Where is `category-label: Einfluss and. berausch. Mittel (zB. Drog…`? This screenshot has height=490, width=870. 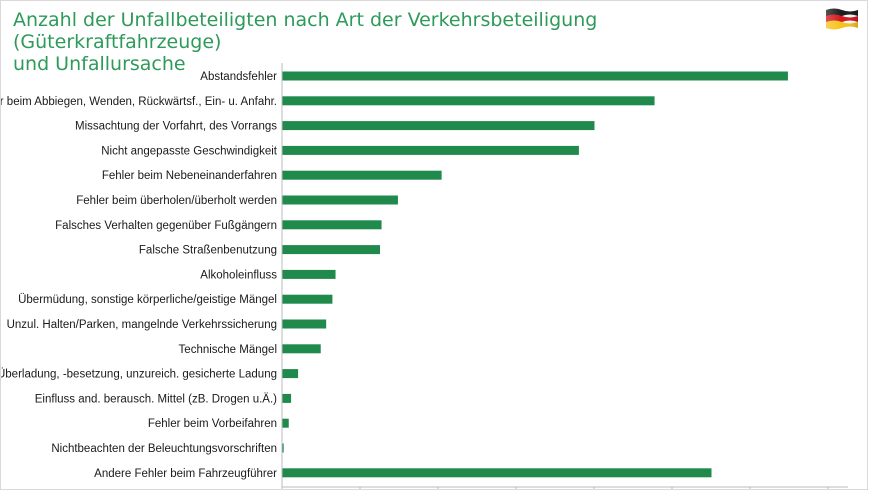
category-label: Einfluss and. berausch. Mittel (zB. Drog… is located at coordinates (156, 399).